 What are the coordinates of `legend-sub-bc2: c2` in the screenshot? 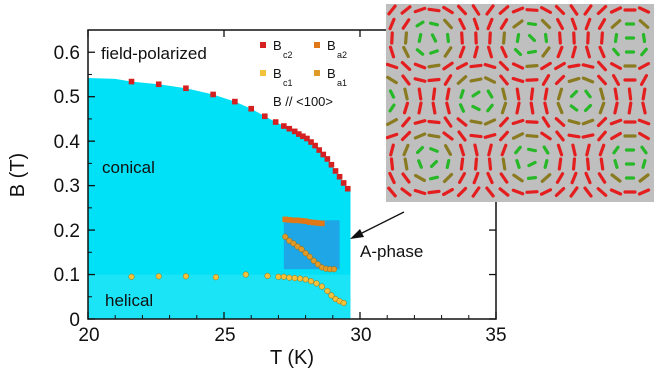 It's located at (288, 55).